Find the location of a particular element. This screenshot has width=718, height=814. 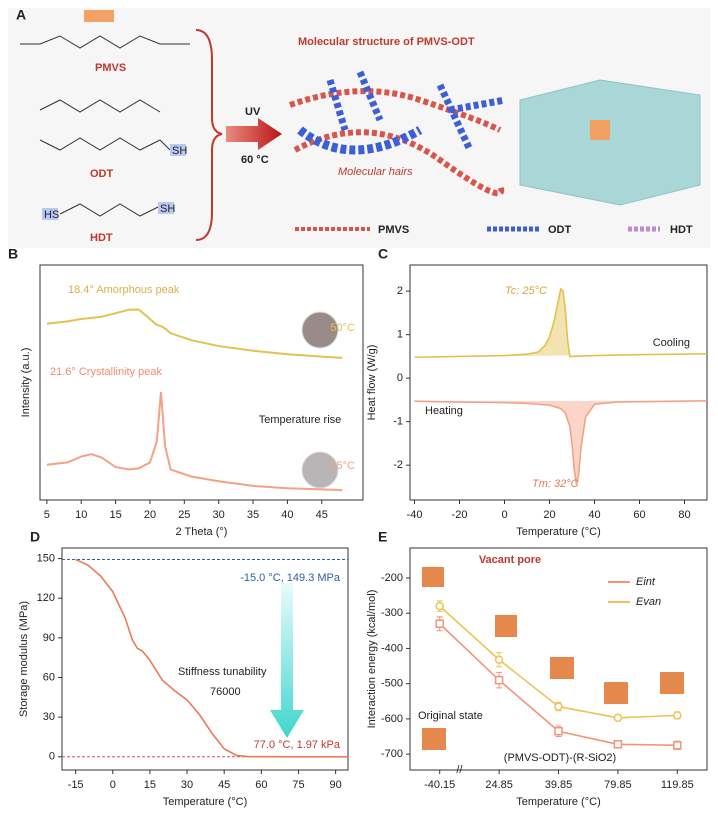

hdt-chain is located at coordinates (110, 210).